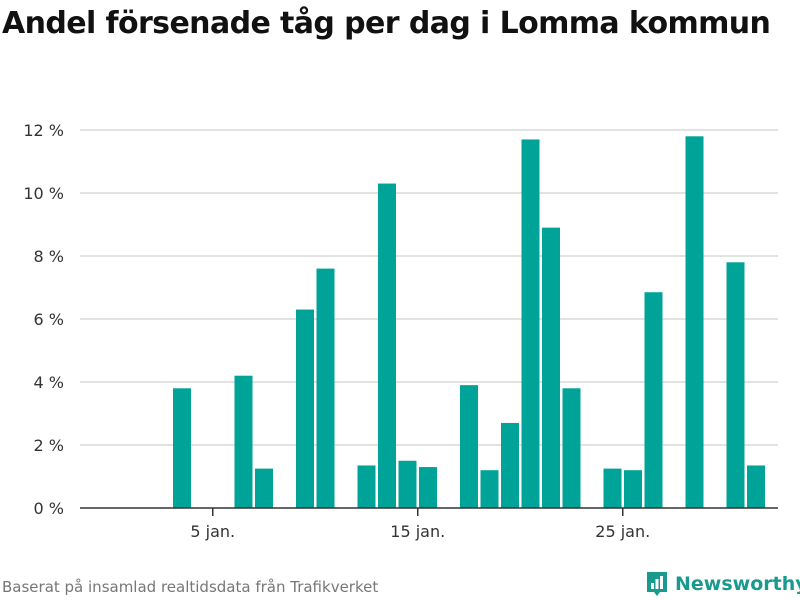  What do you see at coordinates (43, 130) in the screenshot?
I see `y-tick-label: 12 %` at bounding box center [43, 130].